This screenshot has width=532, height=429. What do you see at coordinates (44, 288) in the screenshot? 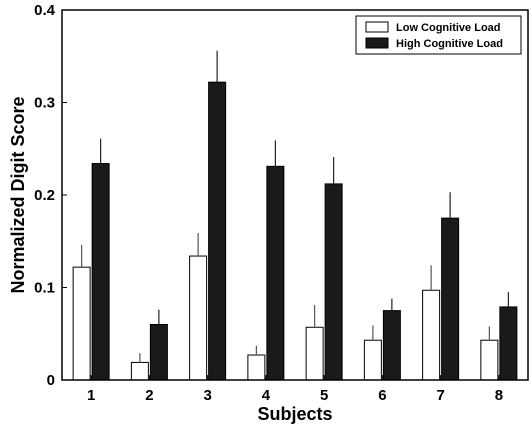
I see `y-tick-label: 0.1` at bounding box center [44, 288].